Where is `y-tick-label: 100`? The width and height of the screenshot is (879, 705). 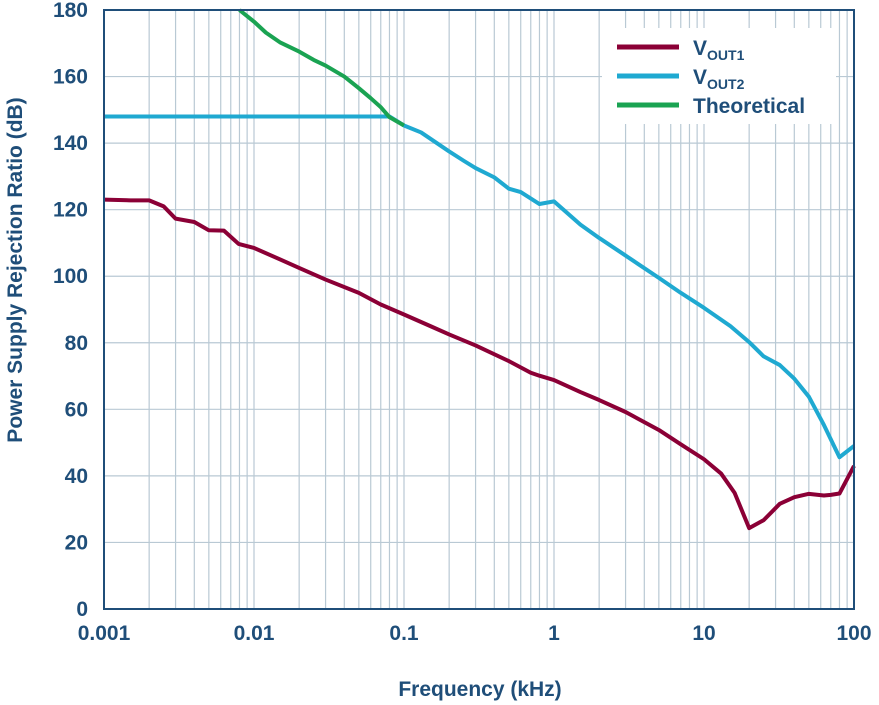
y-tick-label: 100 is located at coordinates (70, 276).